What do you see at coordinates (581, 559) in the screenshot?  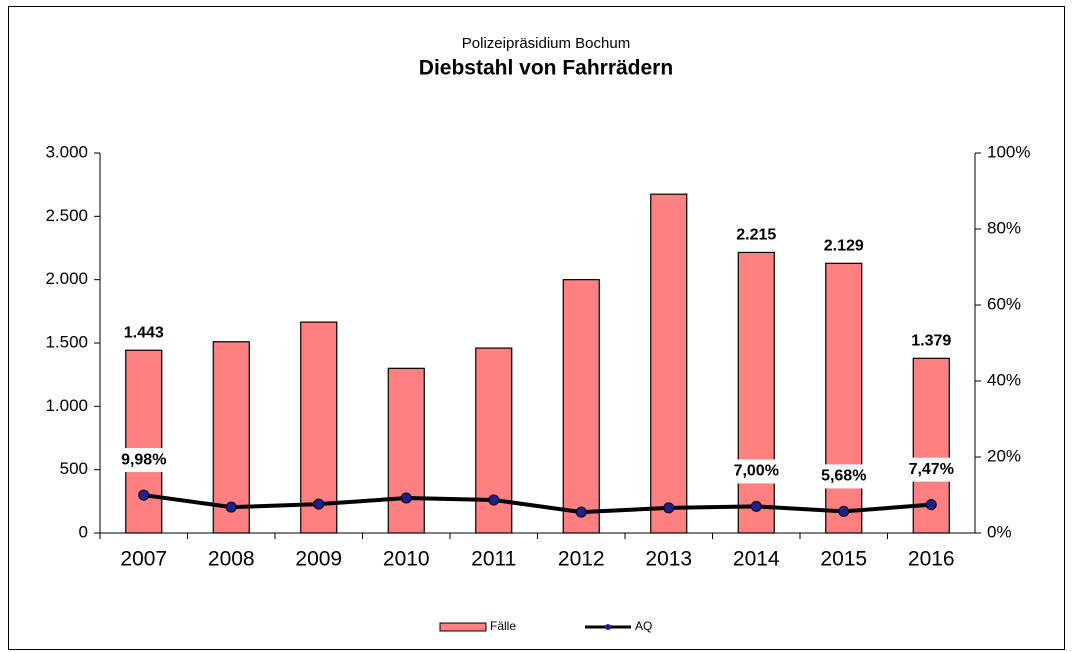 I see `x-tick-label: 2012` at bounding box center [581, 559].